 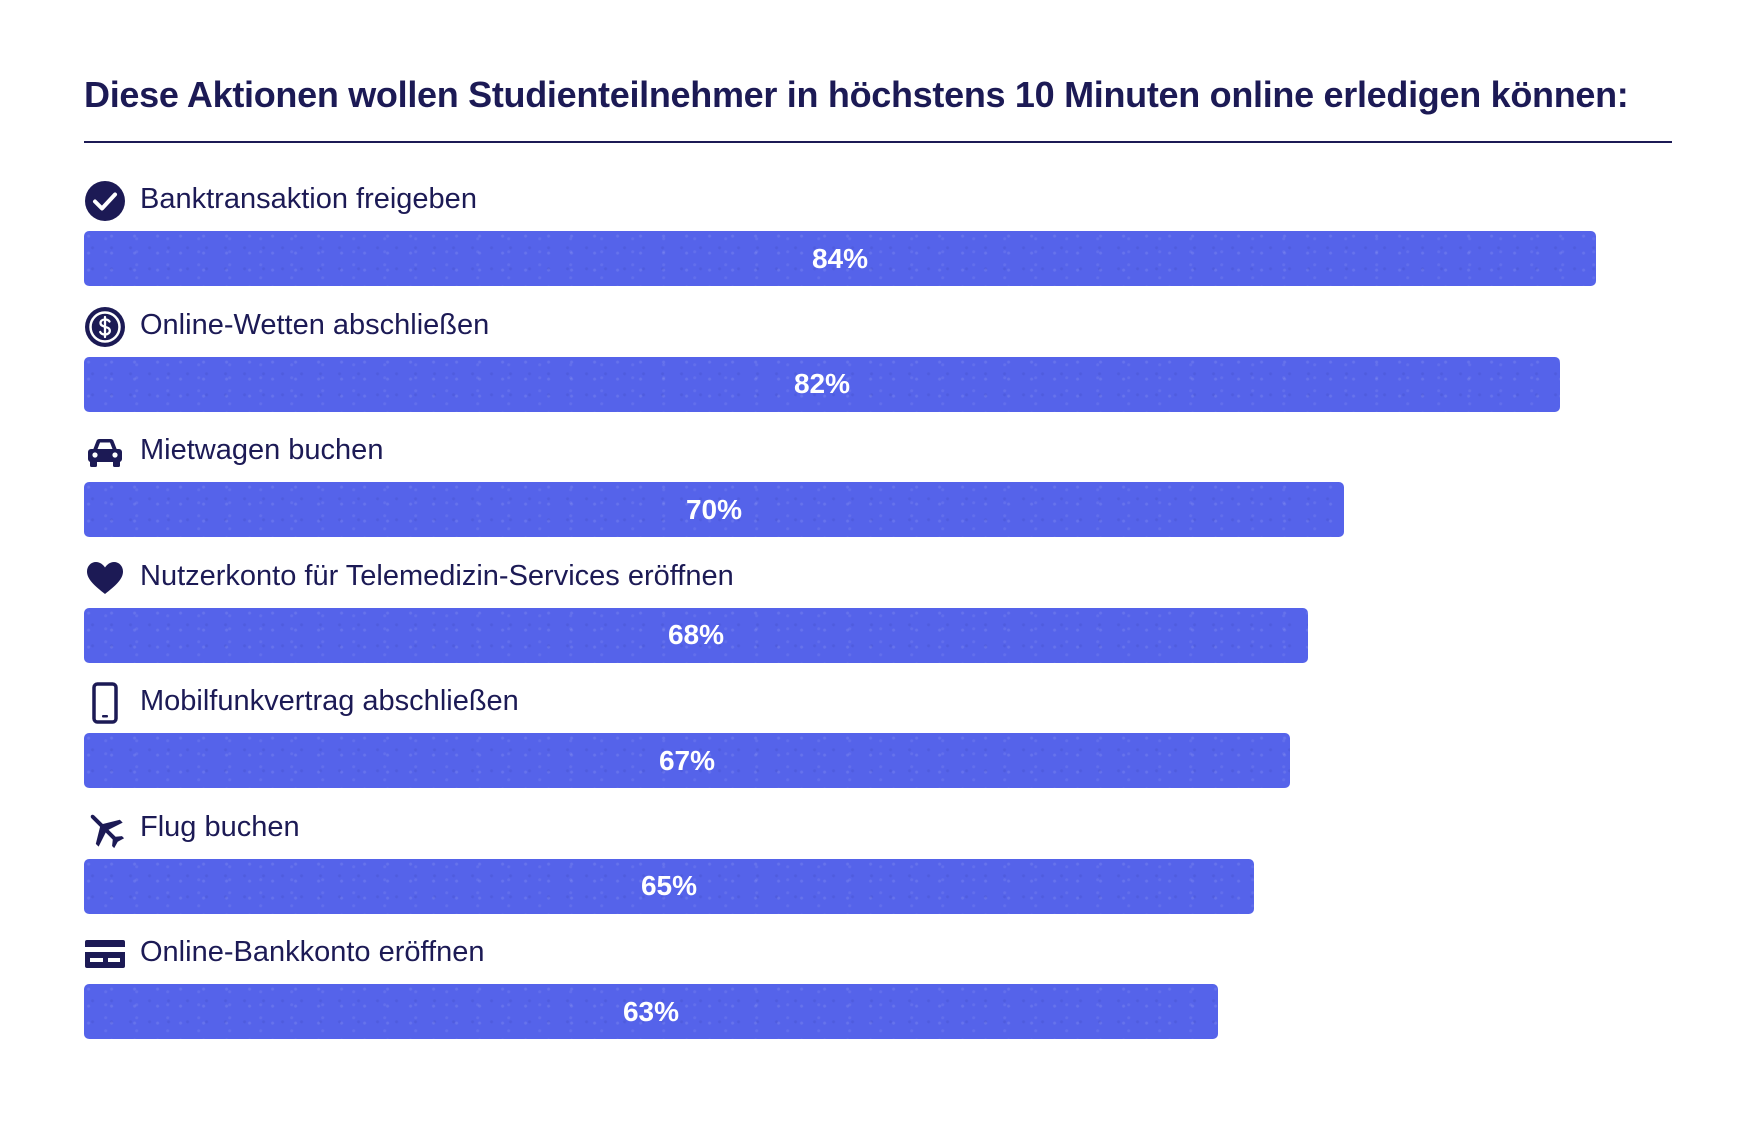 I want to click on value-label: 63%, so click(x=651, y=1011).